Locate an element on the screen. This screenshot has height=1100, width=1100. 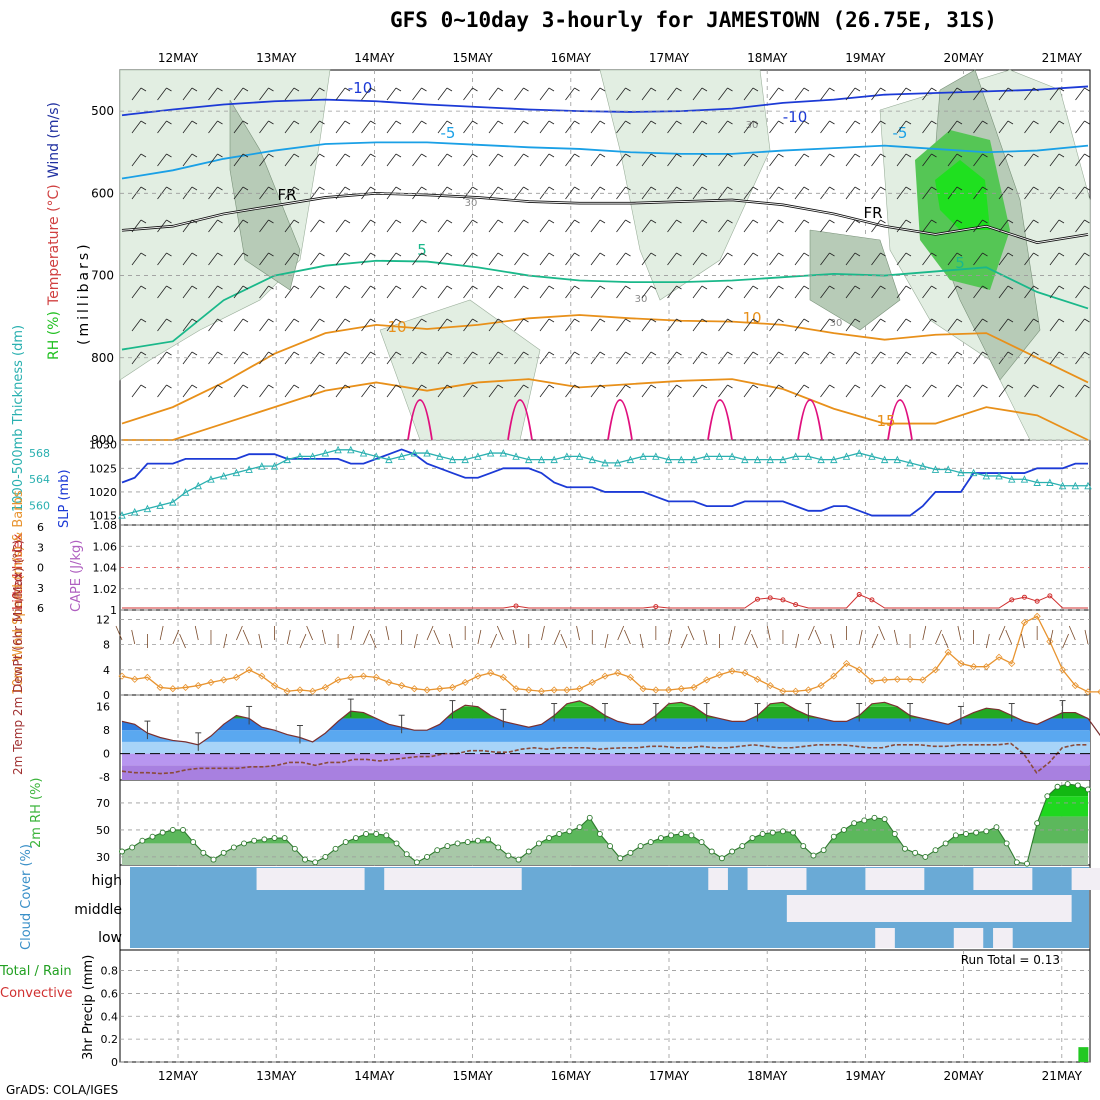
bottom-date-label: 17MAY is located at coordinates (669, 1076).